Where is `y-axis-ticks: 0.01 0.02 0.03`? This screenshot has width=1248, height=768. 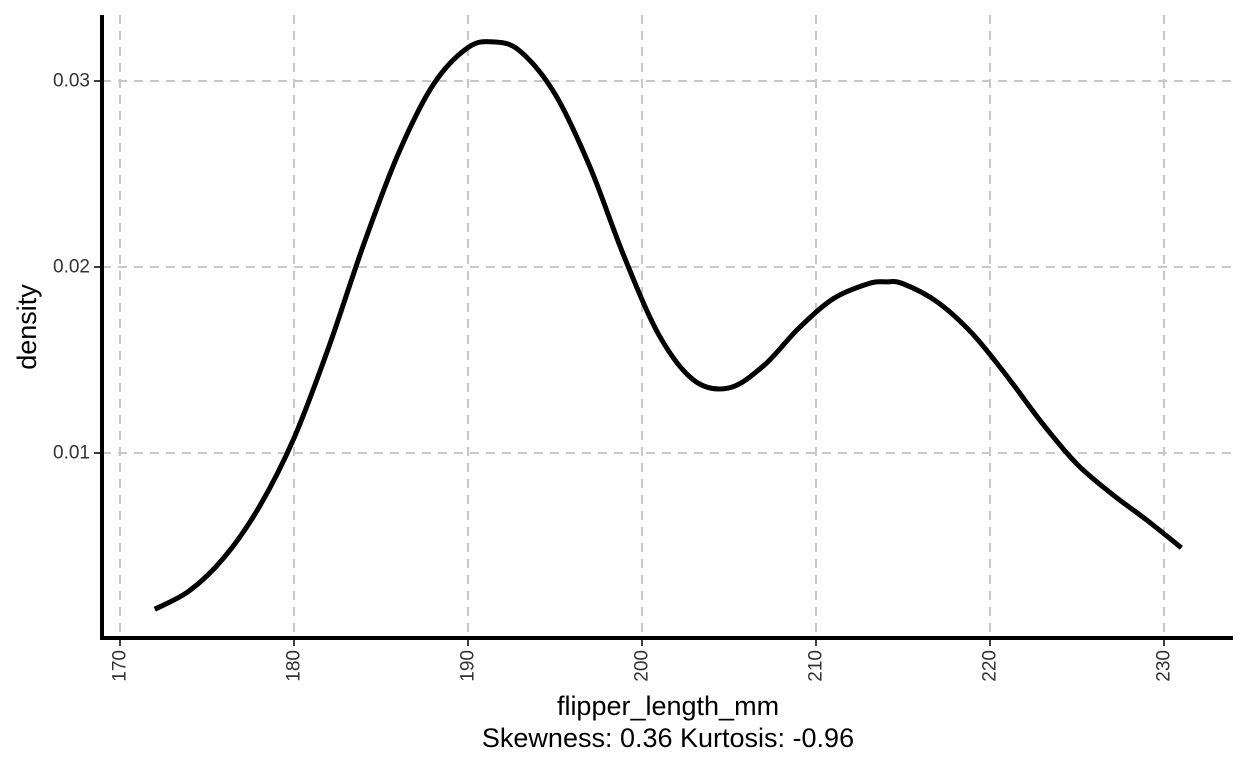
y-axis-ticks: 0.01 0.02 0.03 is located at coordinates (76, 267).